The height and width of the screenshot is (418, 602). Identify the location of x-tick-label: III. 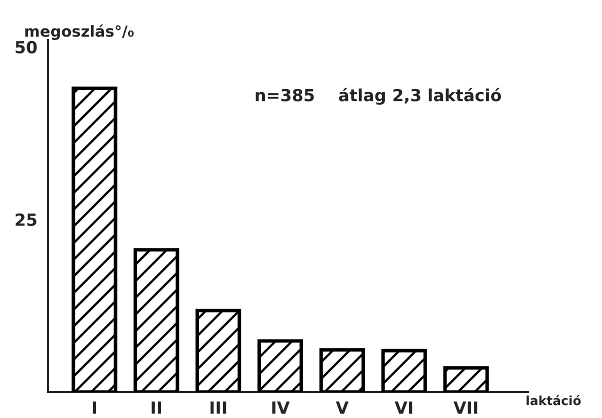
(218, 408).